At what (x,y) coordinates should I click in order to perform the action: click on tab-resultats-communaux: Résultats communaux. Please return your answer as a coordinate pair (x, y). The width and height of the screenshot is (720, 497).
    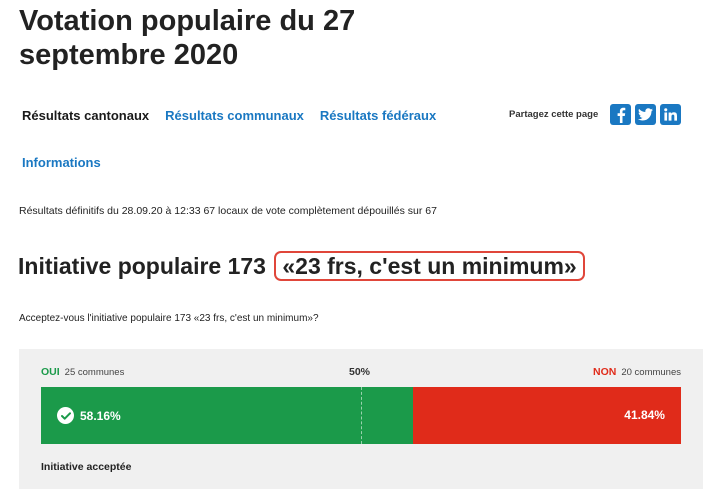
    Looking at the image, I should click on (234, 115).